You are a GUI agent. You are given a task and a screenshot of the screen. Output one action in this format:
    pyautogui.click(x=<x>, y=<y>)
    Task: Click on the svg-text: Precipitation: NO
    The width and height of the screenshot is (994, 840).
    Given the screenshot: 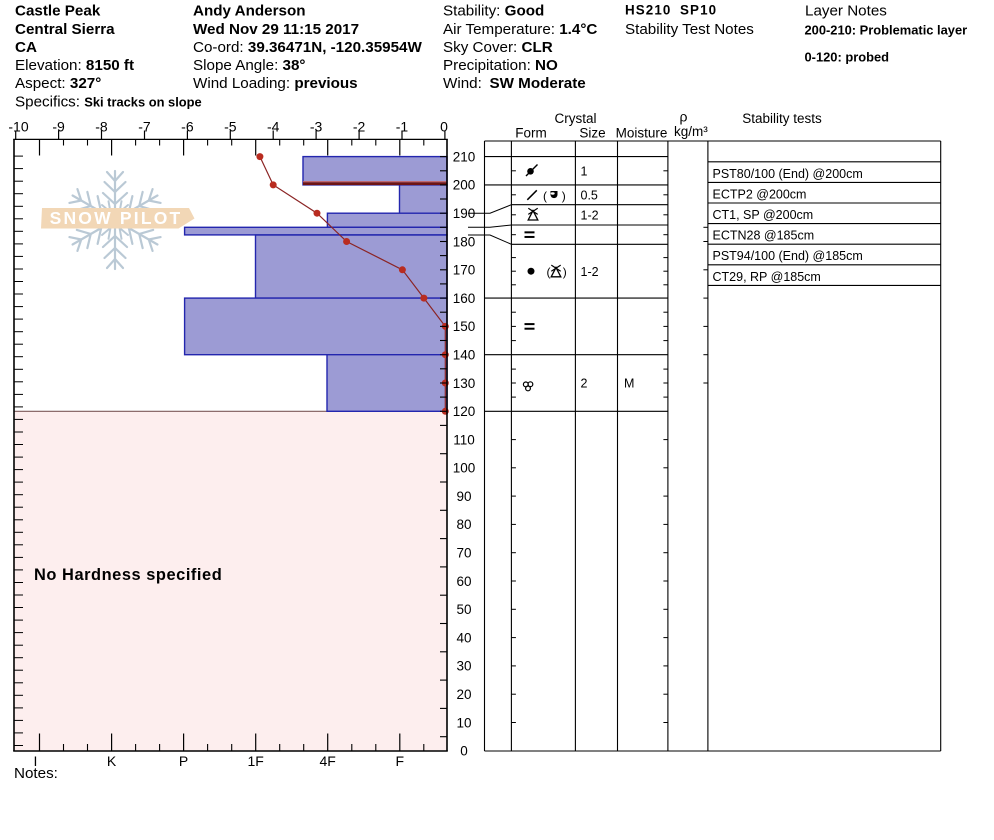 What is the action you would take?
    pyautogui.click(x=500, y=65)
    